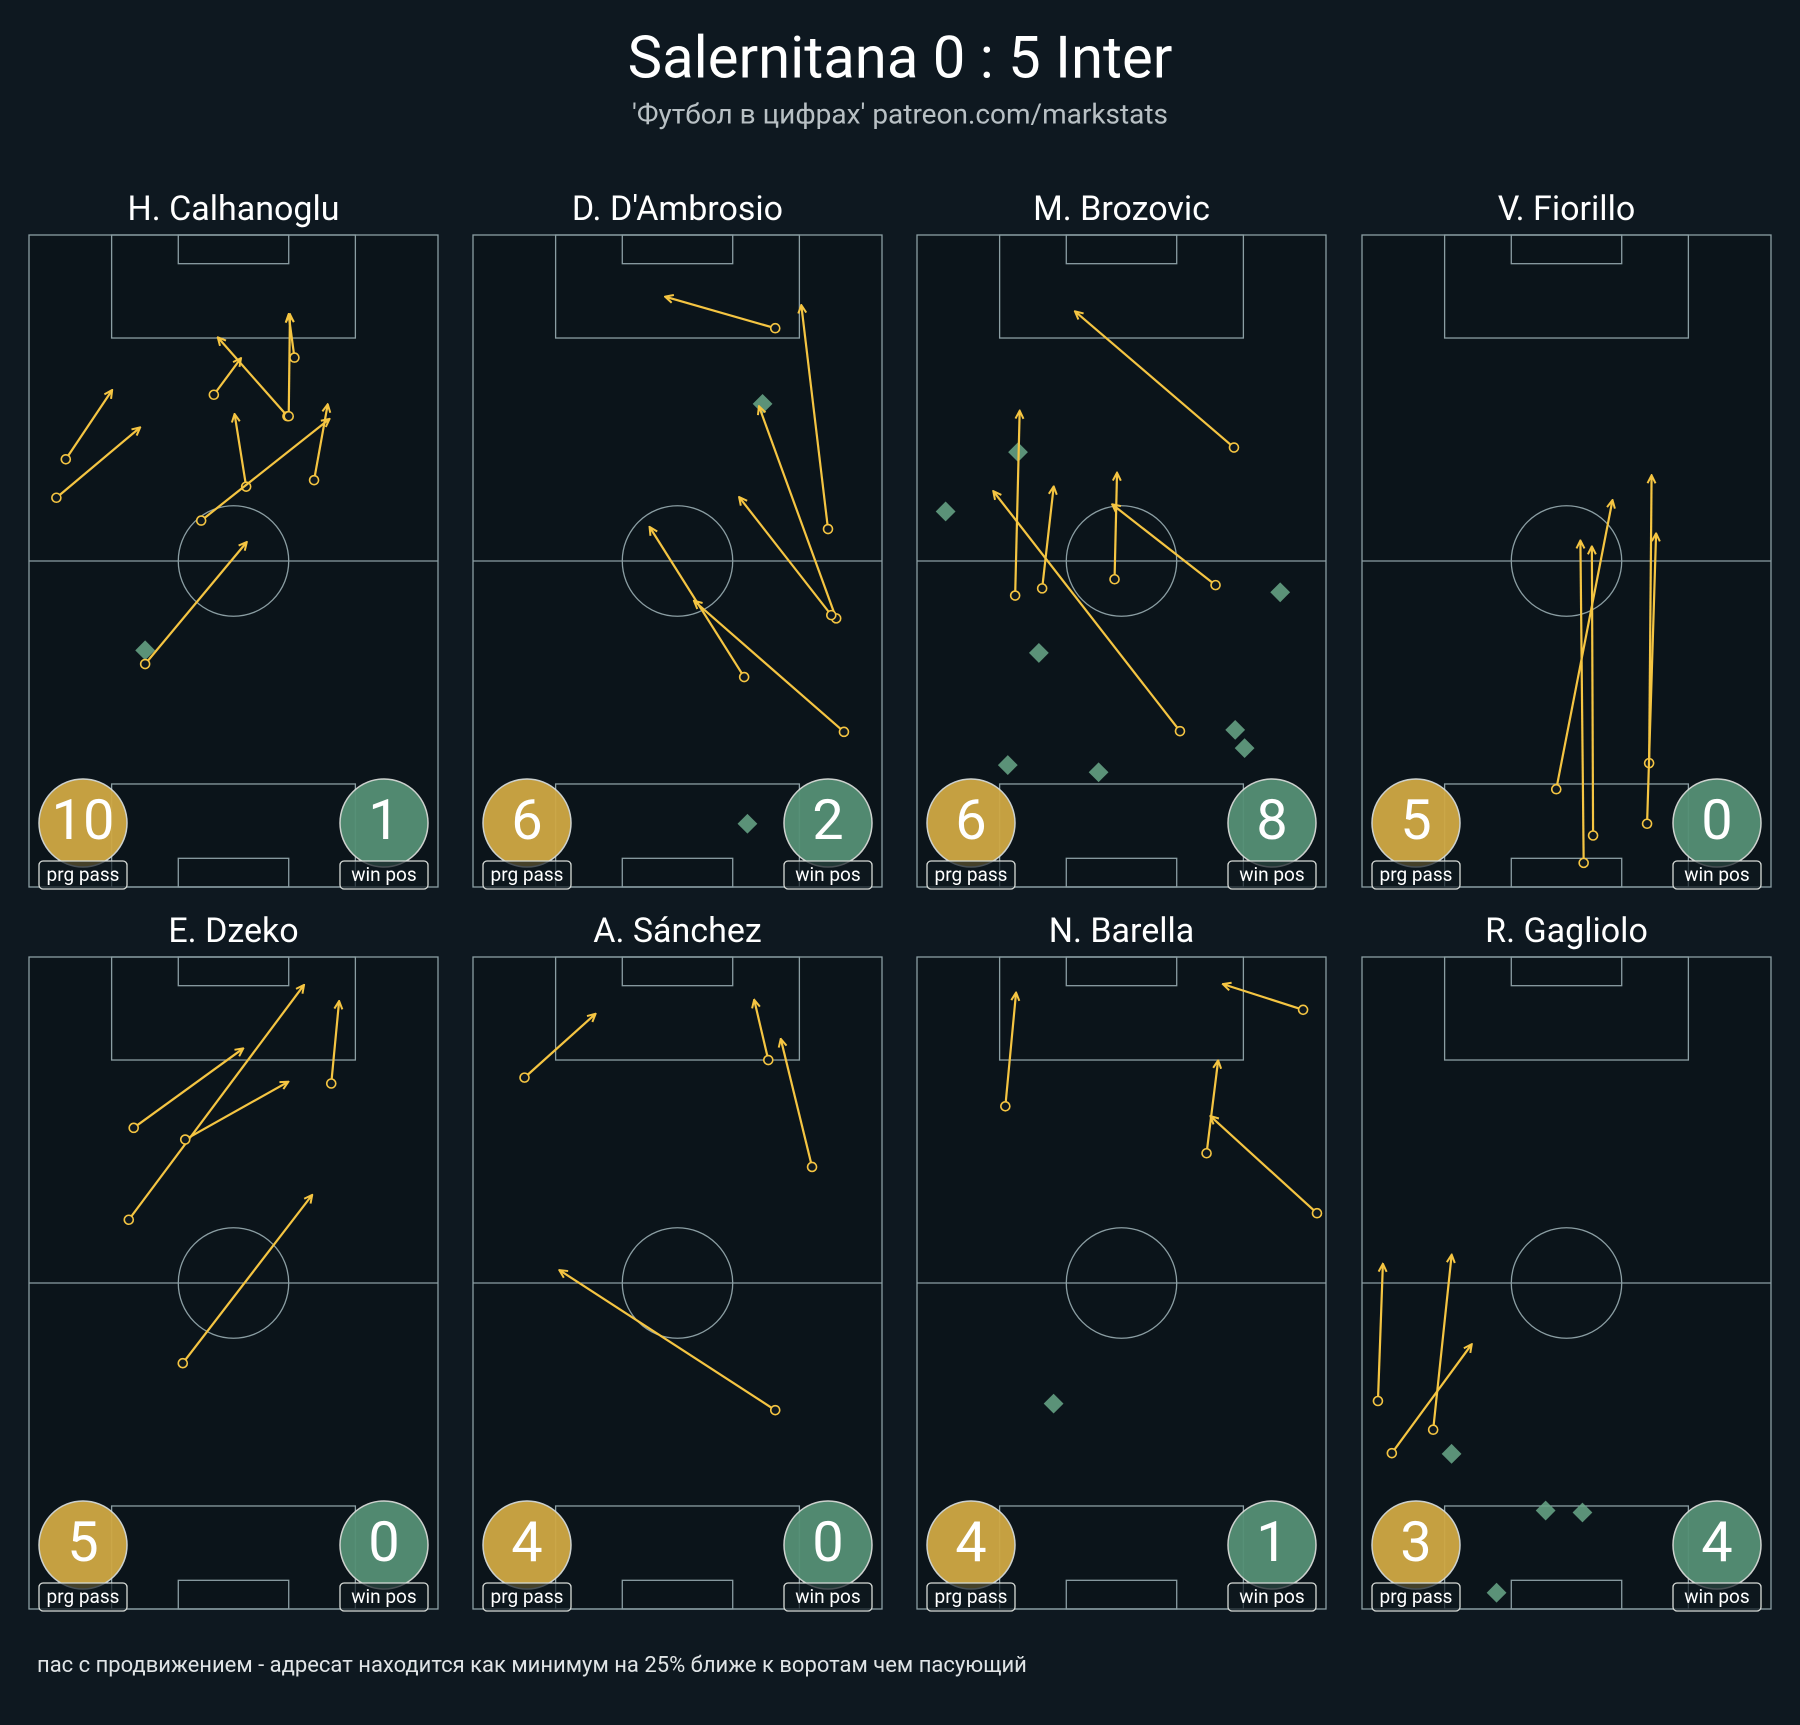 This screenshot has height=1725, width=1800. What do you see at coordinates (1415, 820) in the screenshot?
I see `stat-value: 5` at bounding box center [1415, 820].